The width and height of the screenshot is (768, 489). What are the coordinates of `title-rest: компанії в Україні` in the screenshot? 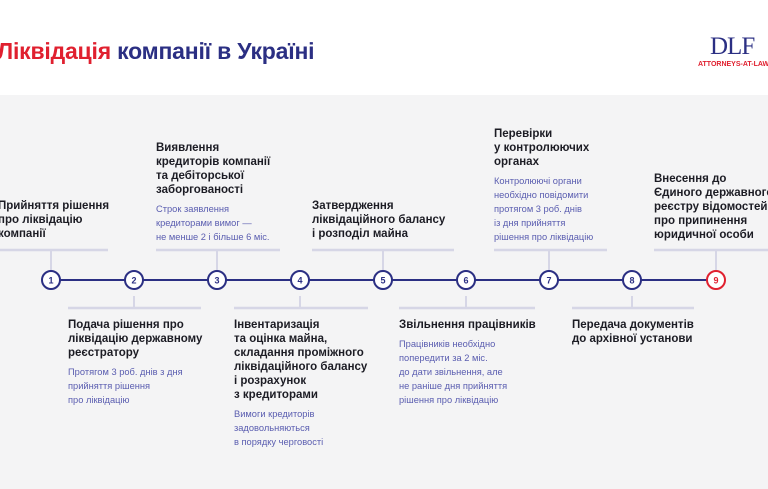 It's located at (212, 51).